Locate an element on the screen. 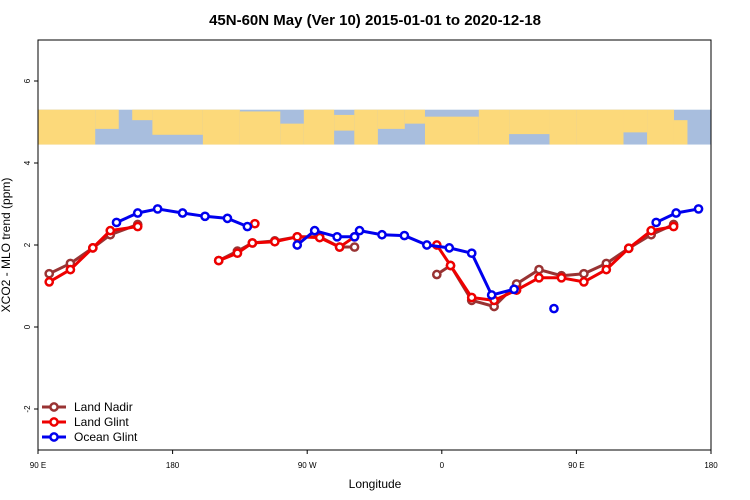 The height and width of the screenshot is (500, 750). x-tick-label: 90 W is located at coordinates (307, 465).